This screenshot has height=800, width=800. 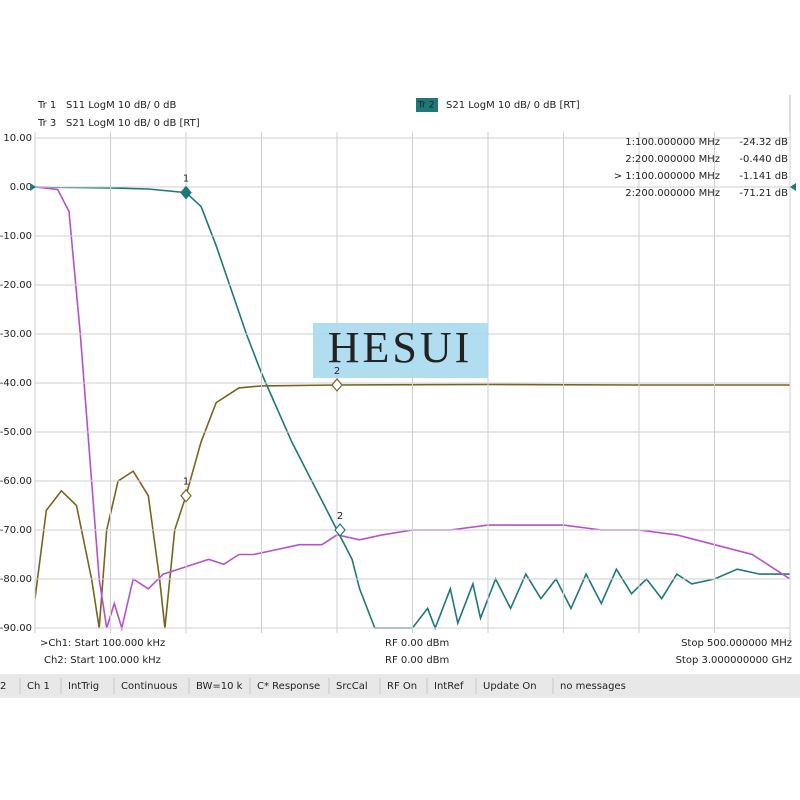 I want to click on trace-id: Tr 1, so click(x=46, y=105).